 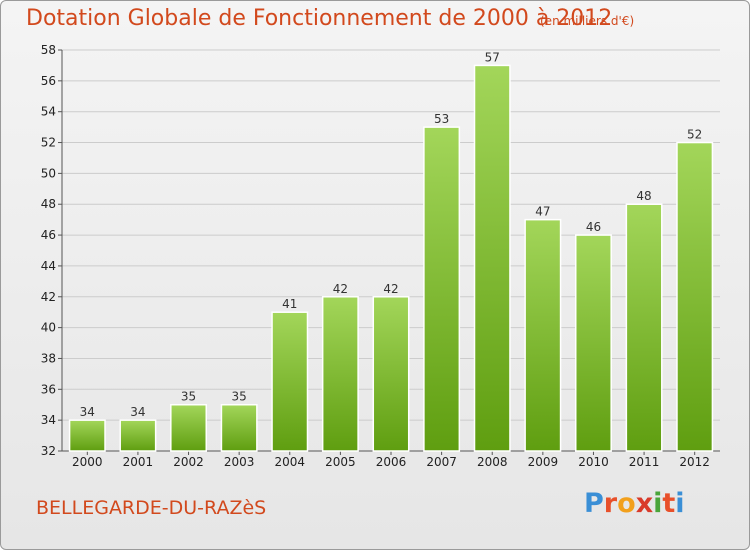 I want to click on y-tick-label: 40, so click(x=48, y=328).